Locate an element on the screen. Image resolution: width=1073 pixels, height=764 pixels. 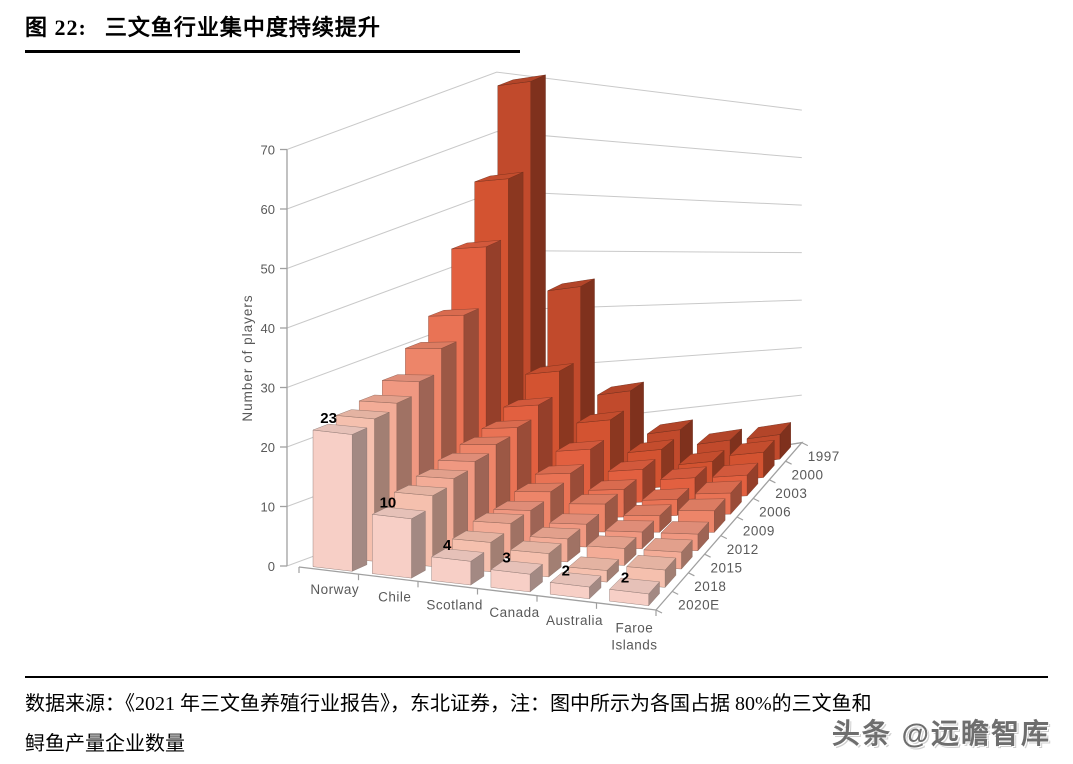
x-category-label: Canada is located at coordinates (514, 612).